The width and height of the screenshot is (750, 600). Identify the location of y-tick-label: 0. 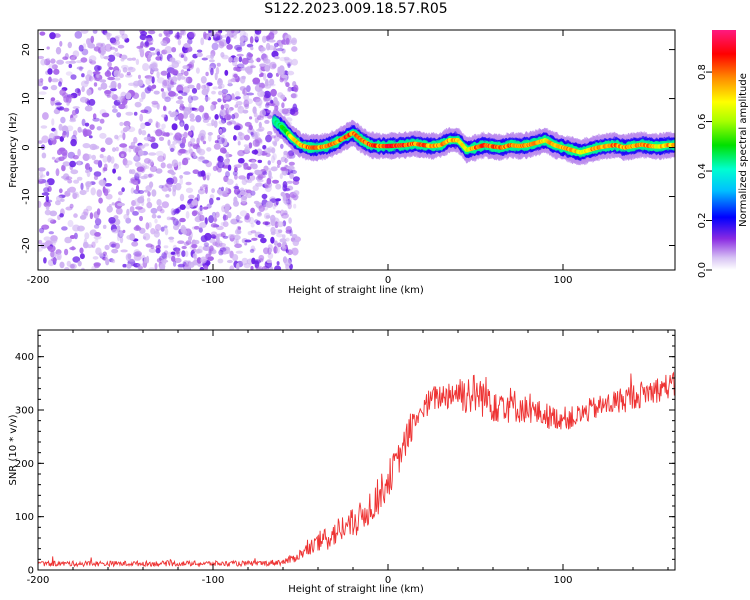
(31, 571).